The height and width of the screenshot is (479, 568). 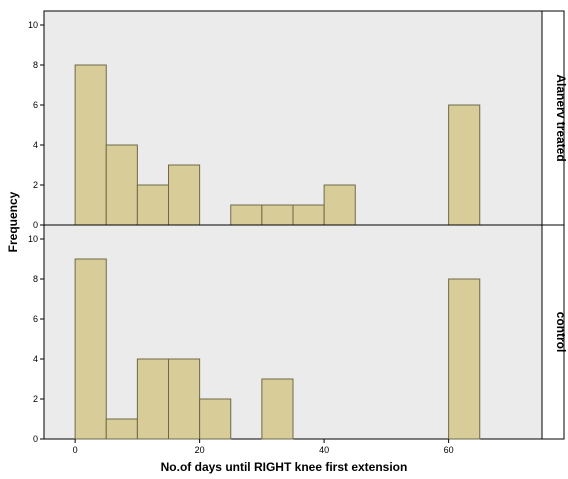 What do you see at coordinates (561, 117) in the screenshot?
I see `panel-strip-label: Alanerv treated` at bounding box center [561, 117].